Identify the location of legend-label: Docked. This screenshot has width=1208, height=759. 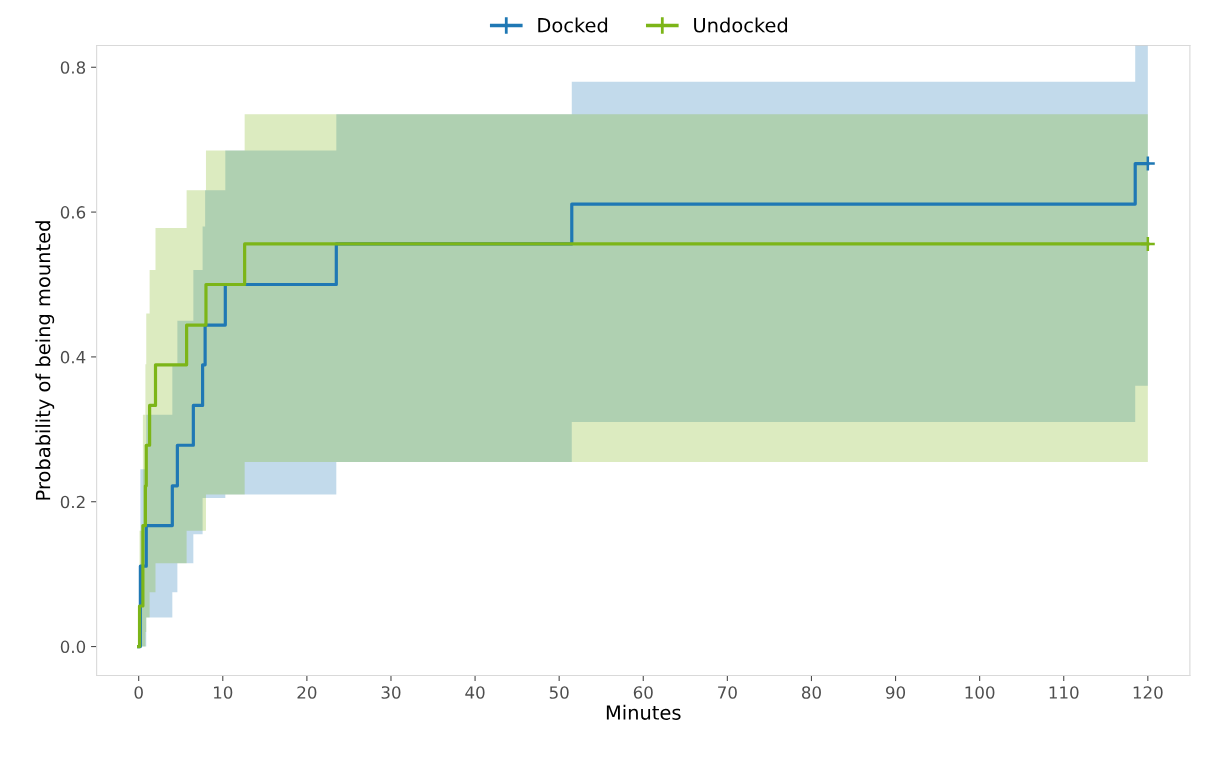
(573, 25).